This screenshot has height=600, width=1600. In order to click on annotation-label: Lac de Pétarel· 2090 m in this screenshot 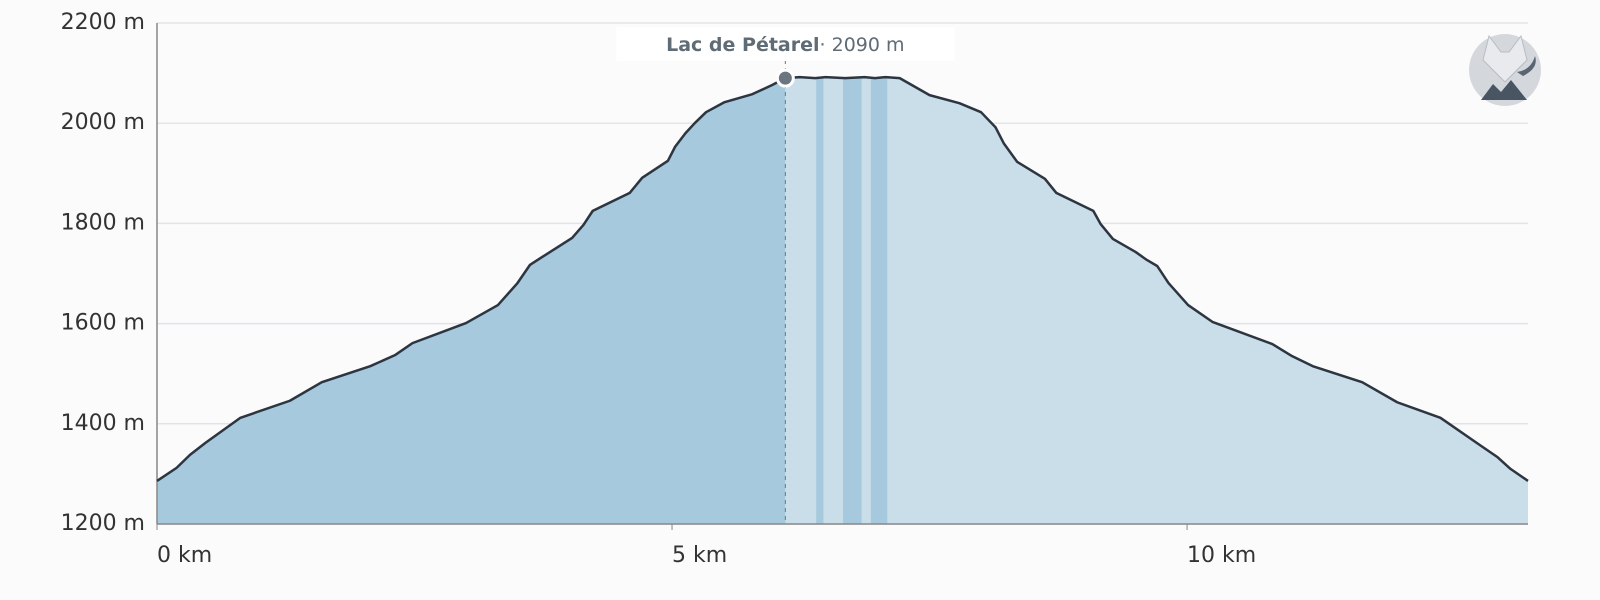, I will do `click(785, 45)`.